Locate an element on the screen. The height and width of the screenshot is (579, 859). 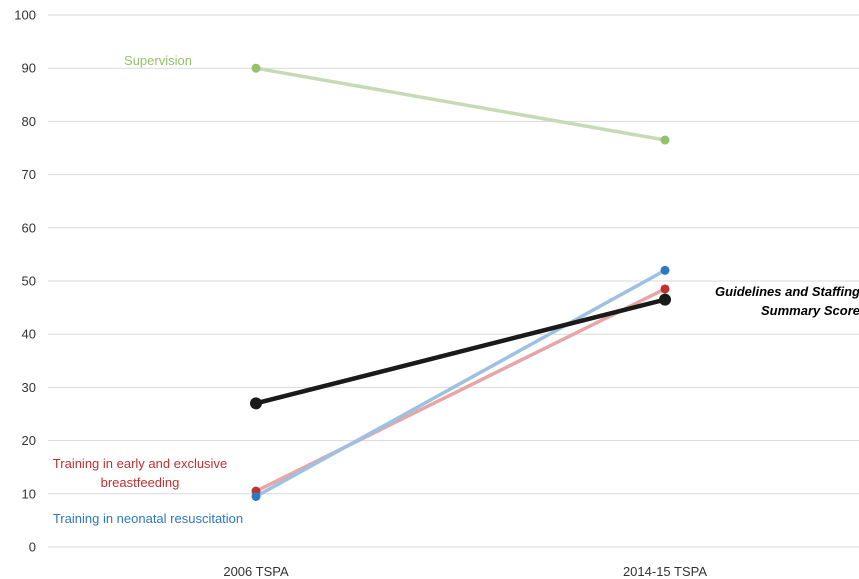
y-tick-label: 100 is located at coordinates (25, 15).